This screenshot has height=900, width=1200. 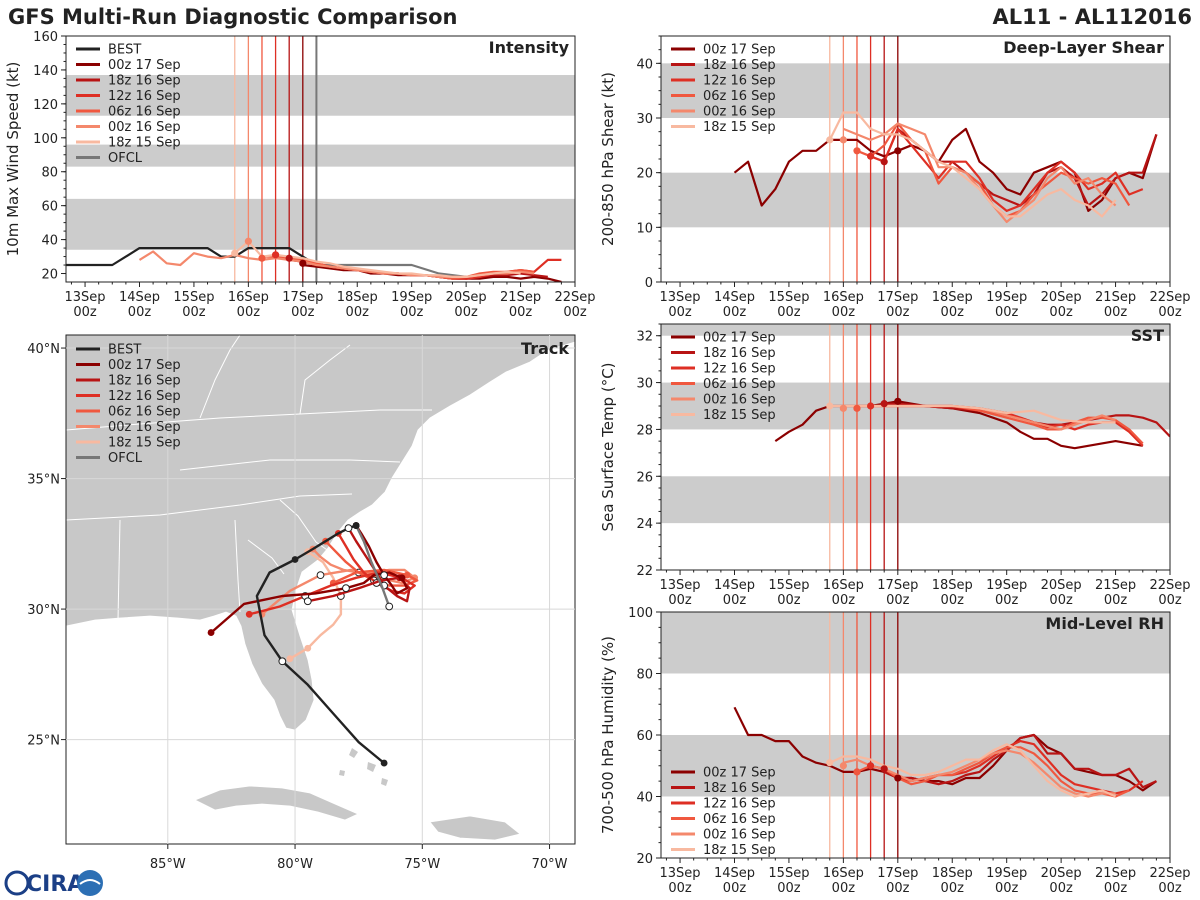 I want to click on track-point-18z-15-sep, so click(x=308, y=648).